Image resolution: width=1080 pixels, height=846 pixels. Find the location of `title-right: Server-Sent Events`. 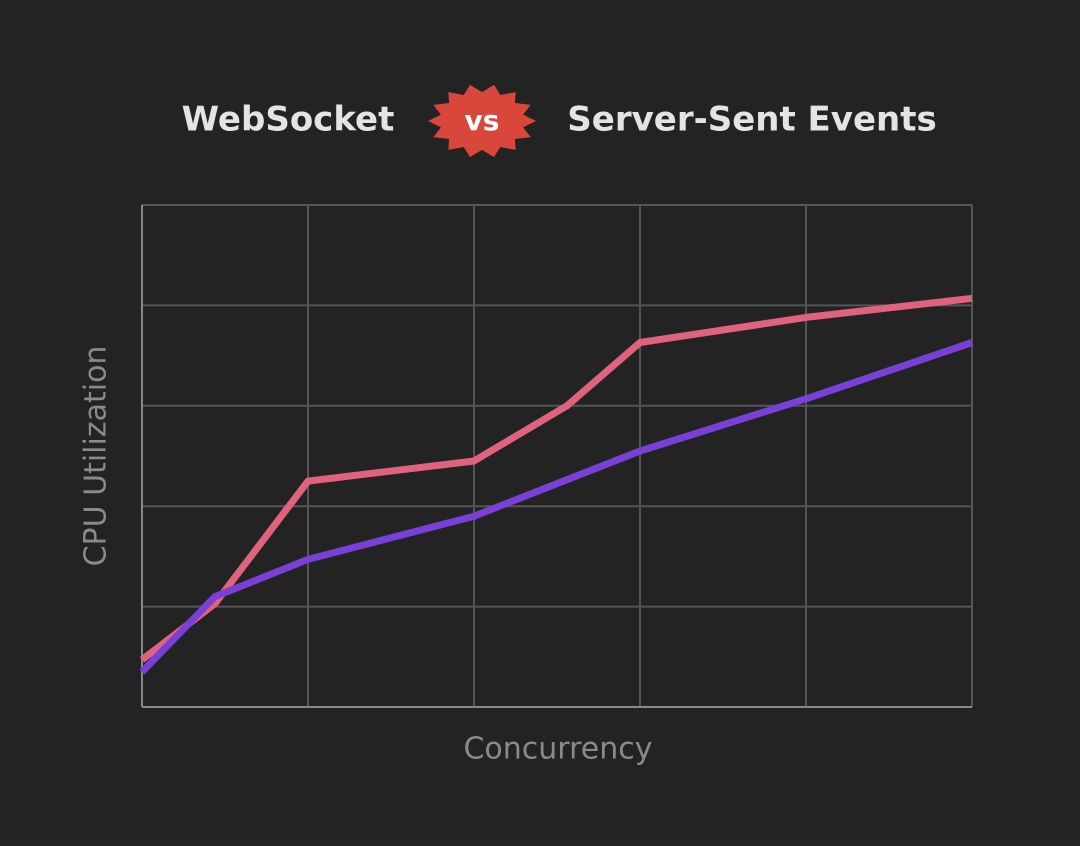

title-right: Server-Sent Events is located at coordinates (751, 120).